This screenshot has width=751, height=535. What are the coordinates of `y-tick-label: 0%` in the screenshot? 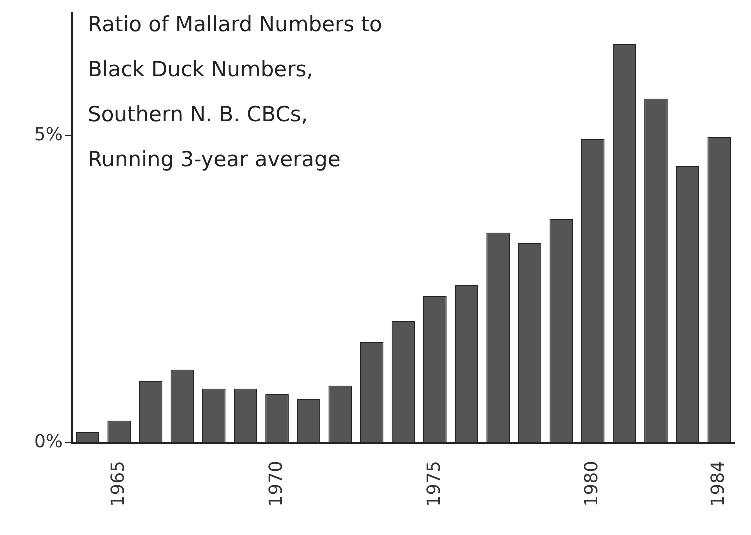 It's located at (48, 442).